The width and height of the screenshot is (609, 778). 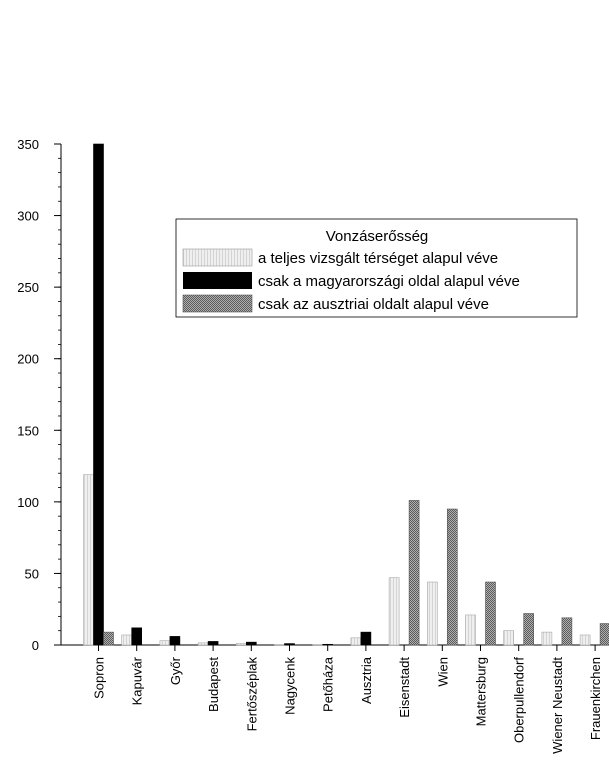 What do you see at coordinates (28, 287) in the screenshot?
I see `y-tick-label: 250` at bounding box center [28, 287].